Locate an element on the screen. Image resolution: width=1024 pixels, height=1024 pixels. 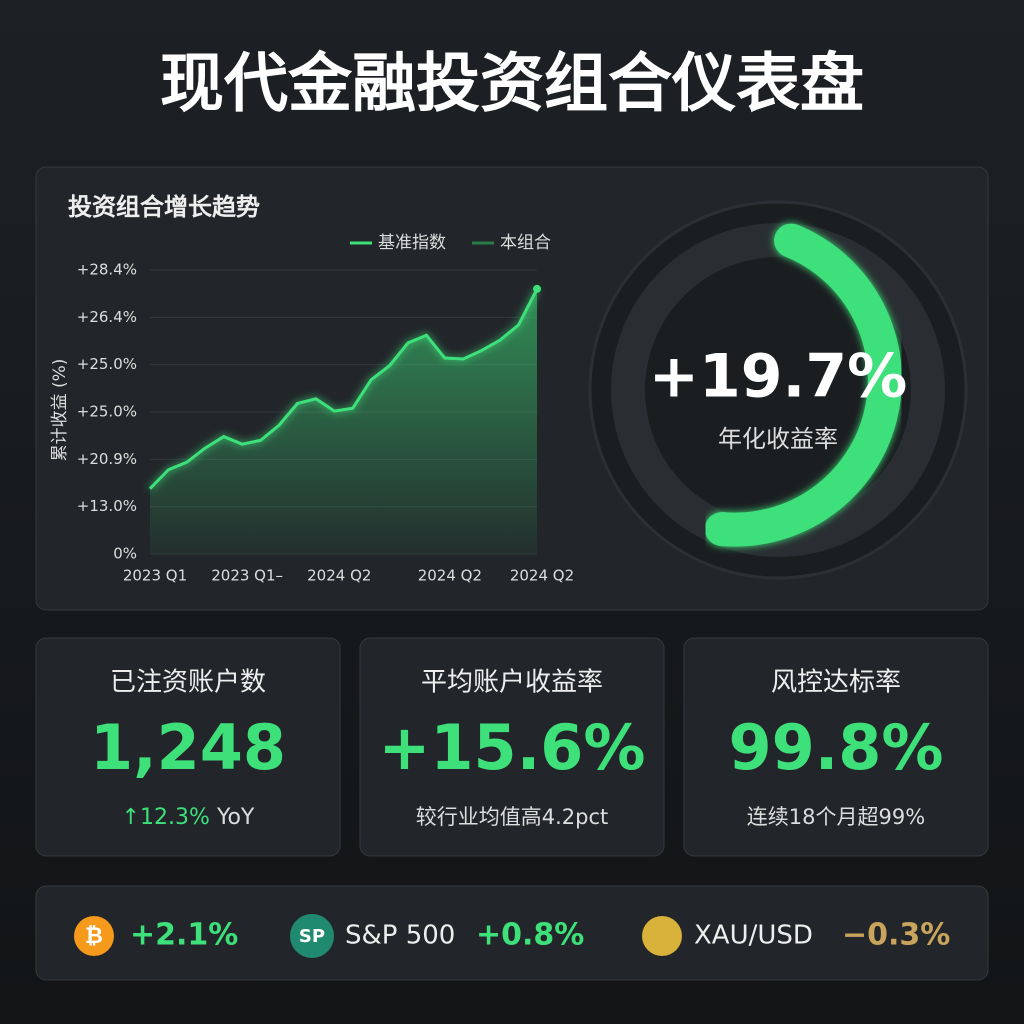
ticker-name: S&P 500 is located at coordinates (400, 936).